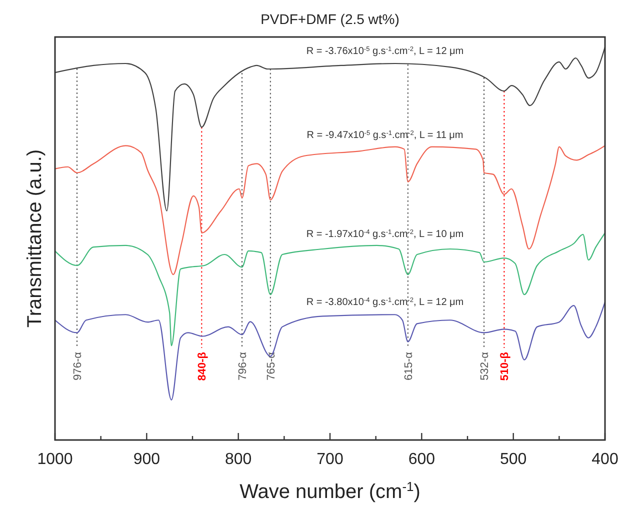  I want to click on annotation: R = -3.80x10$^{-4}$ g.s$^{-1}$.cm$^{-2}$, L = 12 μm, so click(385, 302).